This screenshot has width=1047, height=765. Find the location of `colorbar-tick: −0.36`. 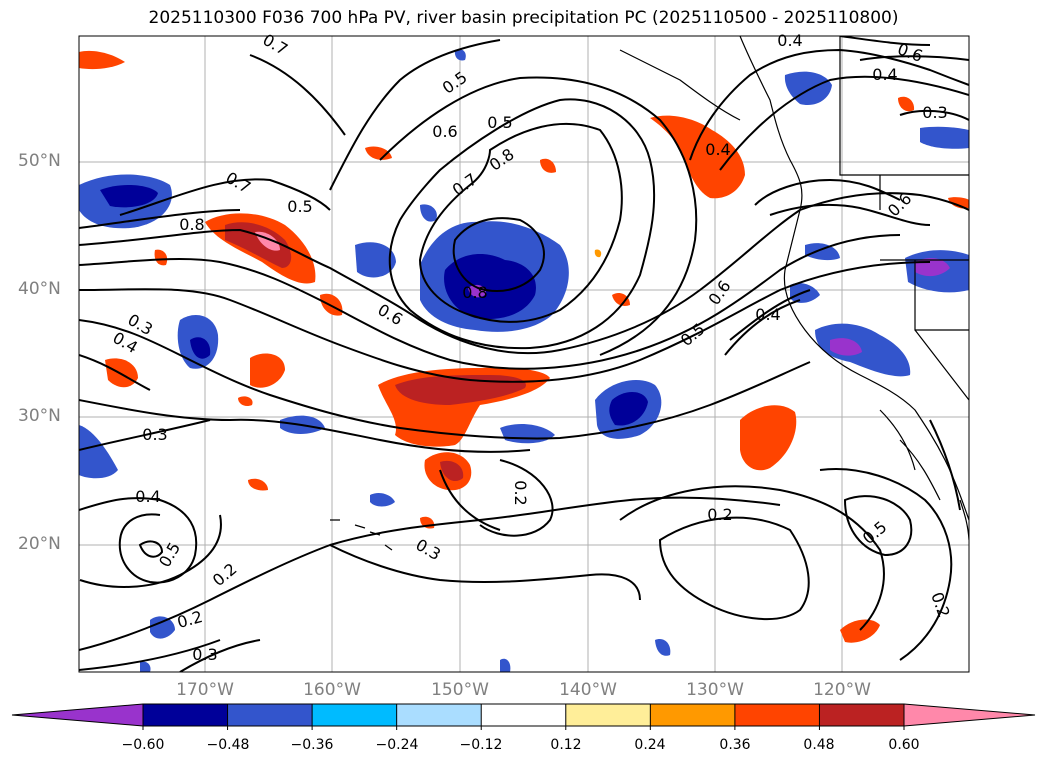

colorbar-tick: −0.36 is located at coordinates (312, 745).